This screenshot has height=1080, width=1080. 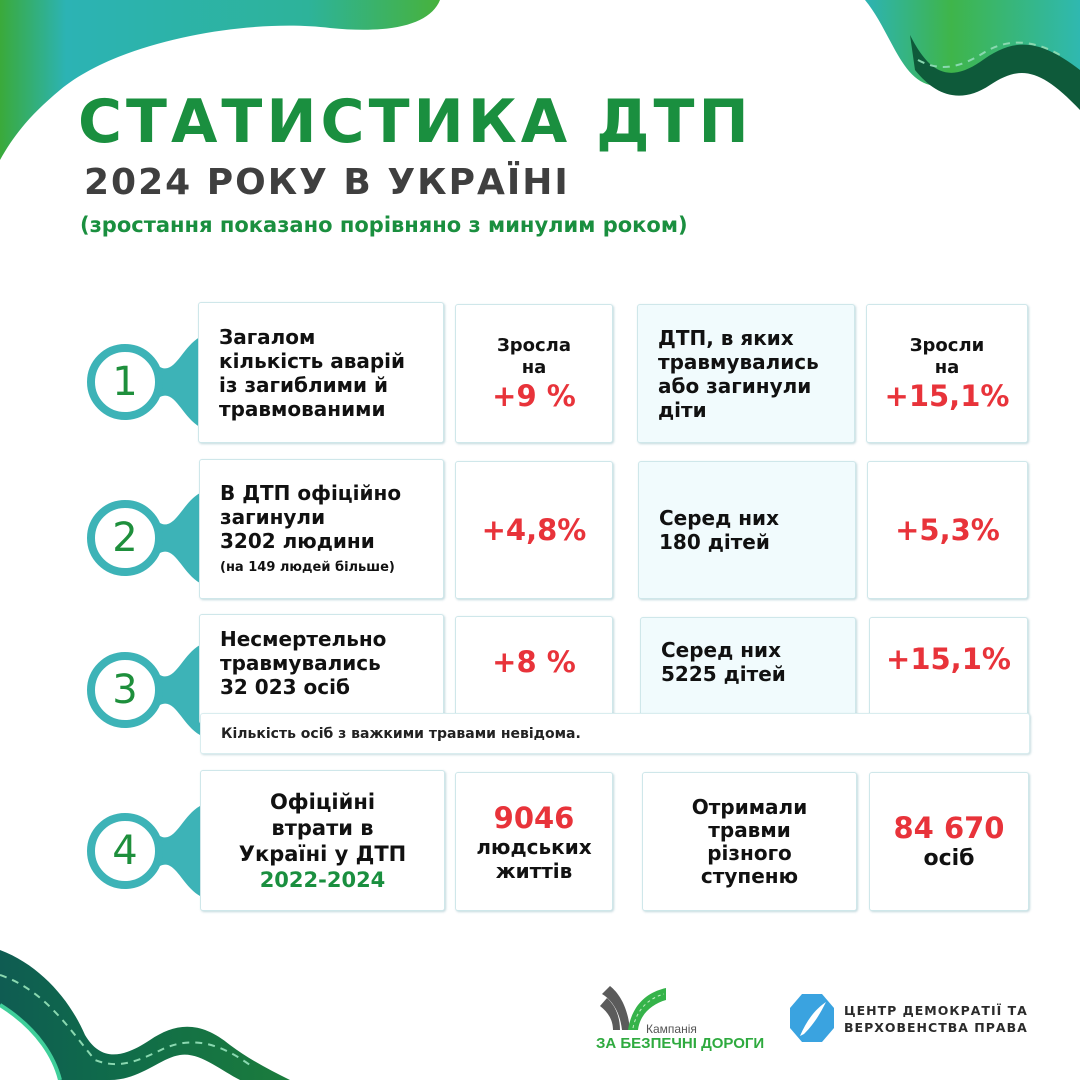 I want to click on page-title: СТАТИСТИКА ДТП, so click(x=415, y=122).